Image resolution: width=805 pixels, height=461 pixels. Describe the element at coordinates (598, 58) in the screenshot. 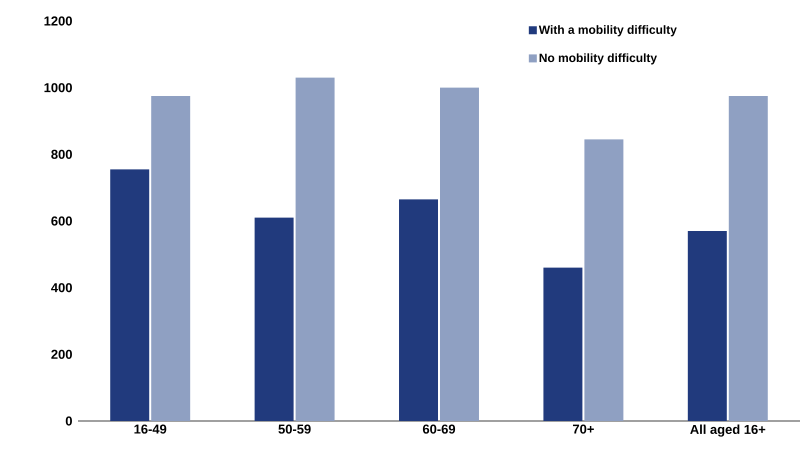

I see `legend-label: No mobility difficulty` at that location.